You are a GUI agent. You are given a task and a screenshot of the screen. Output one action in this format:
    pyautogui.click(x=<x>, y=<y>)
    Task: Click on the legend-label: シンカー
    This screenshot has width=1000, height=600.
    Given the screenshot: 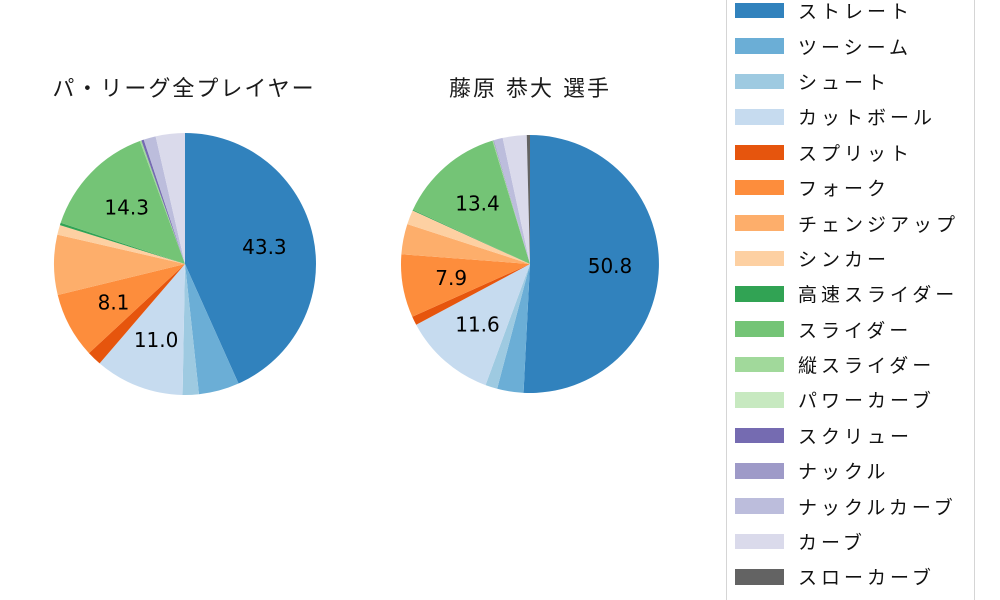 What is the action you would take?
    pyautogui.click(x=844, y=259)
    